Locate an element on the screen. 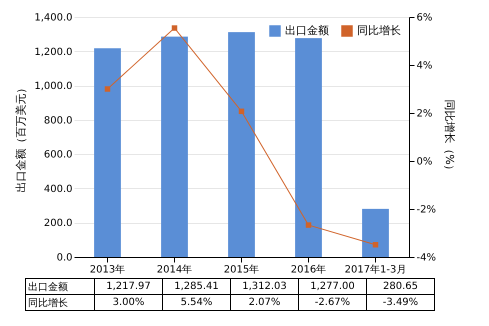 This screenshot has width=489, height=326. x-tick-label: 2017年1-3月 is located at coordinates (375, 270).